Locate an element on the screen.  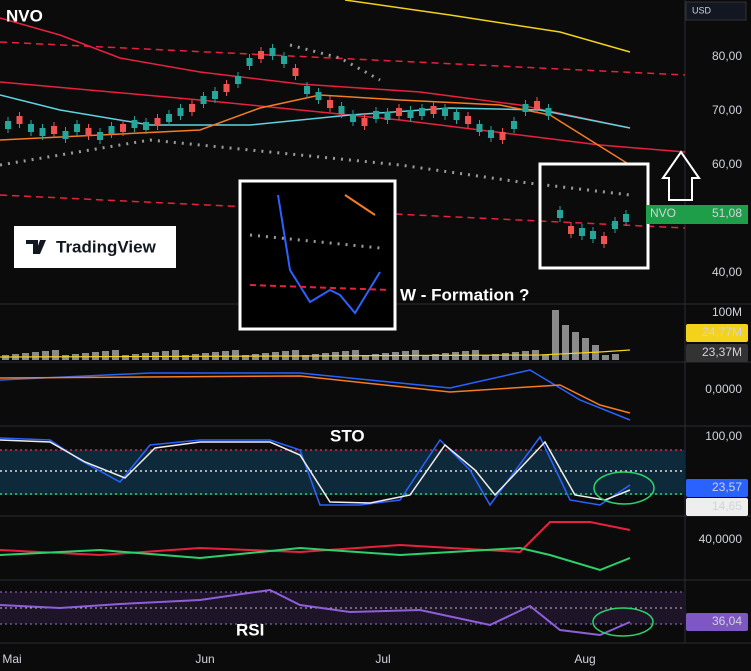
rsi-title: RSI is located at coordinates (250, 629).